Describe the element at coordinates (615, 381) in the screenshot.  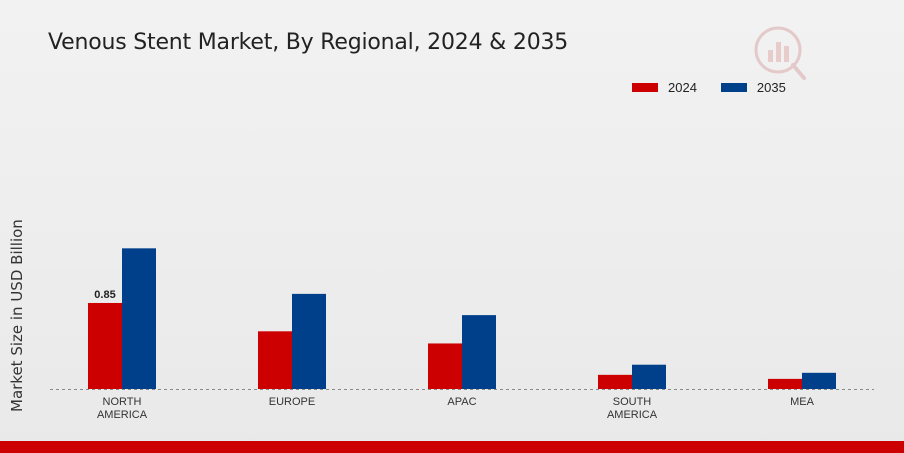
I see `bar-2024-south-america` at that location.